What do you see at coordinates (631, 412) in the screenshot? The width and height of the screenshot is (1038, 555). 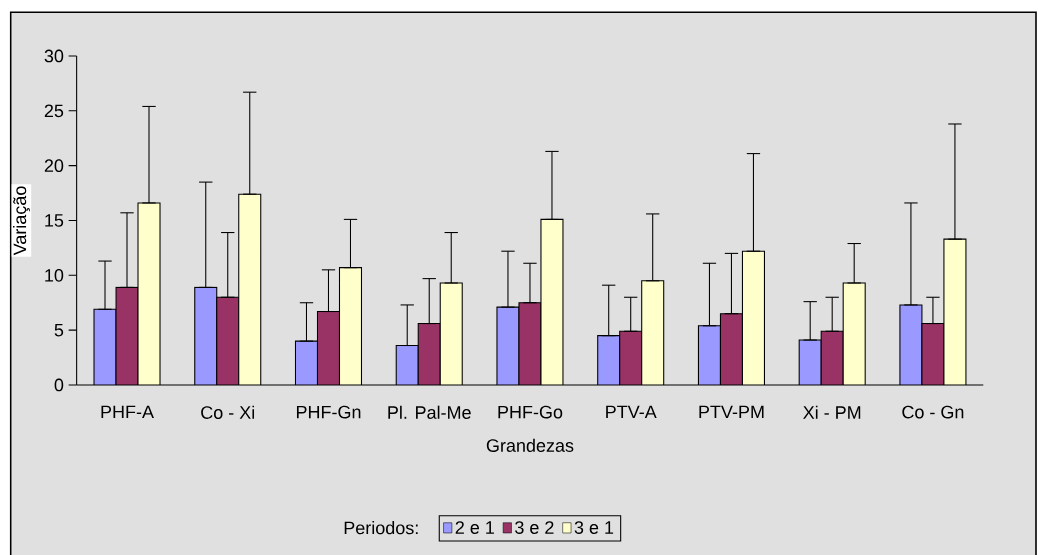 I see `x-tick-label: PTV-A` at bounding box center [631, 412].